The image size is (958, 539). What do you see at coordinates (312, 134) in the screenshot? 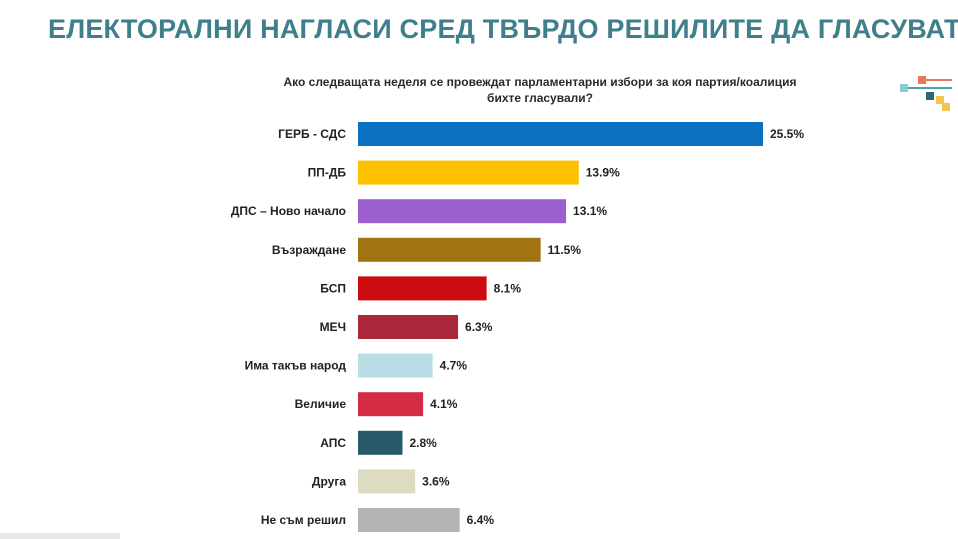
I see `category-label: ГЕРБ - СДС` at bounding box center [312, 134].